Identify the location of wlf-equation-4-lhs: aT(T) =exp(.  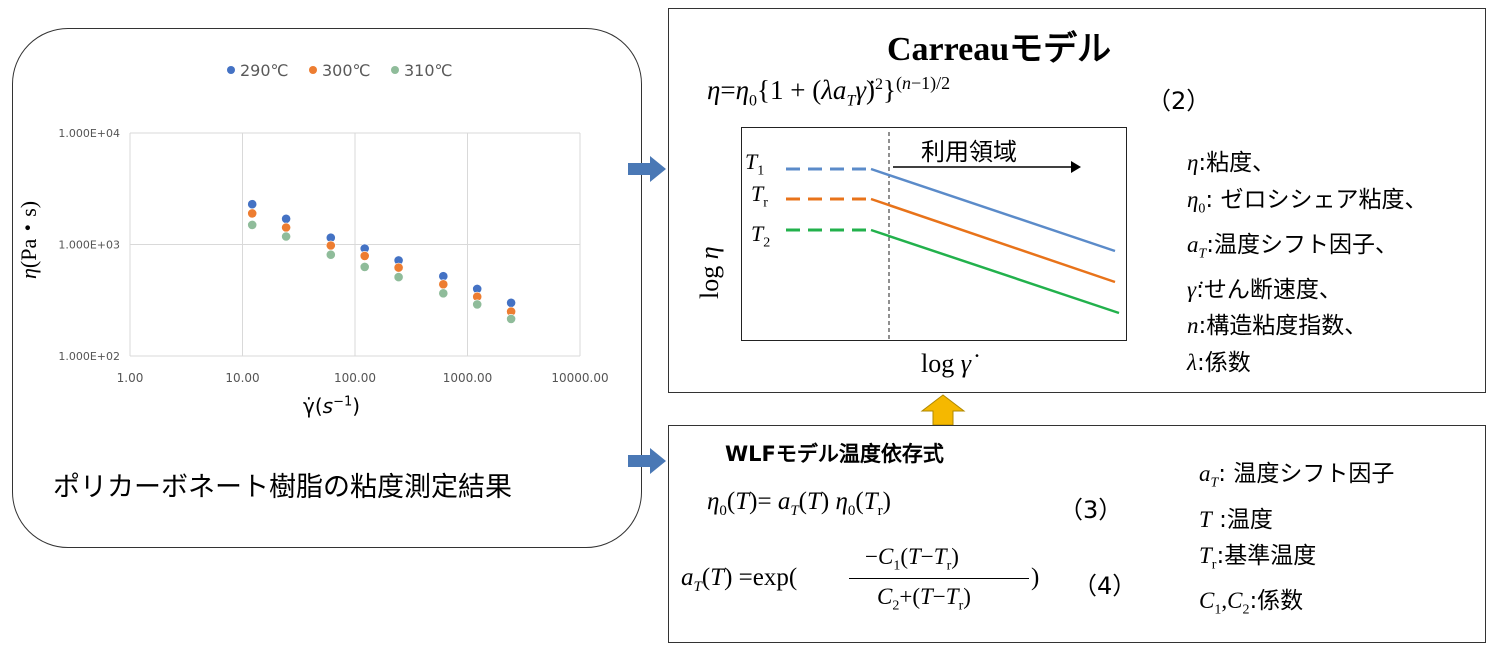
(739, 579).